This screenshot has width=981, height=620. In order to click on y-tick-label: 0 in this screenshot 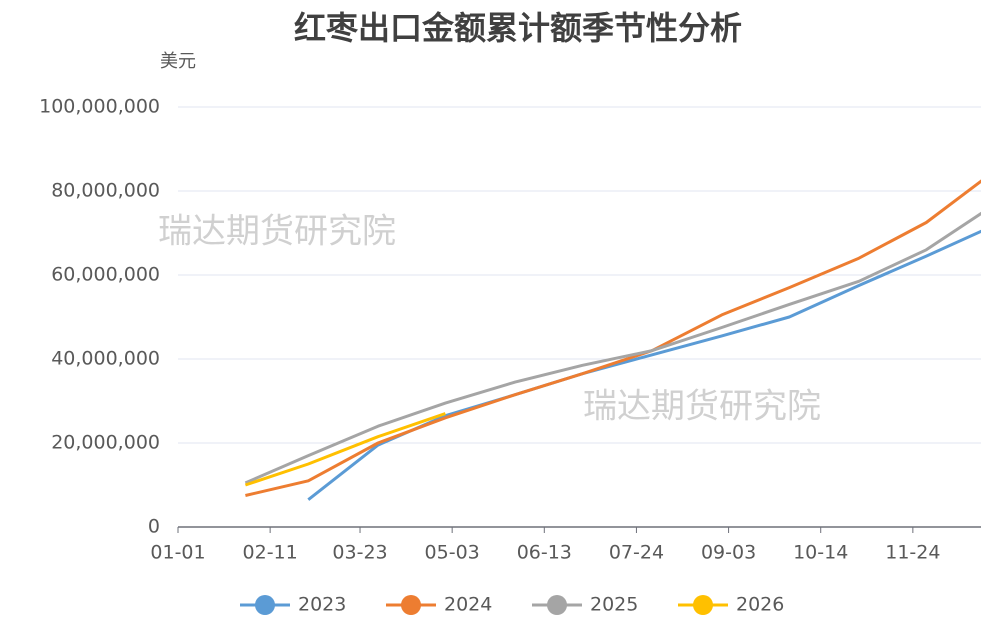, I will do `click(154, 527)`.